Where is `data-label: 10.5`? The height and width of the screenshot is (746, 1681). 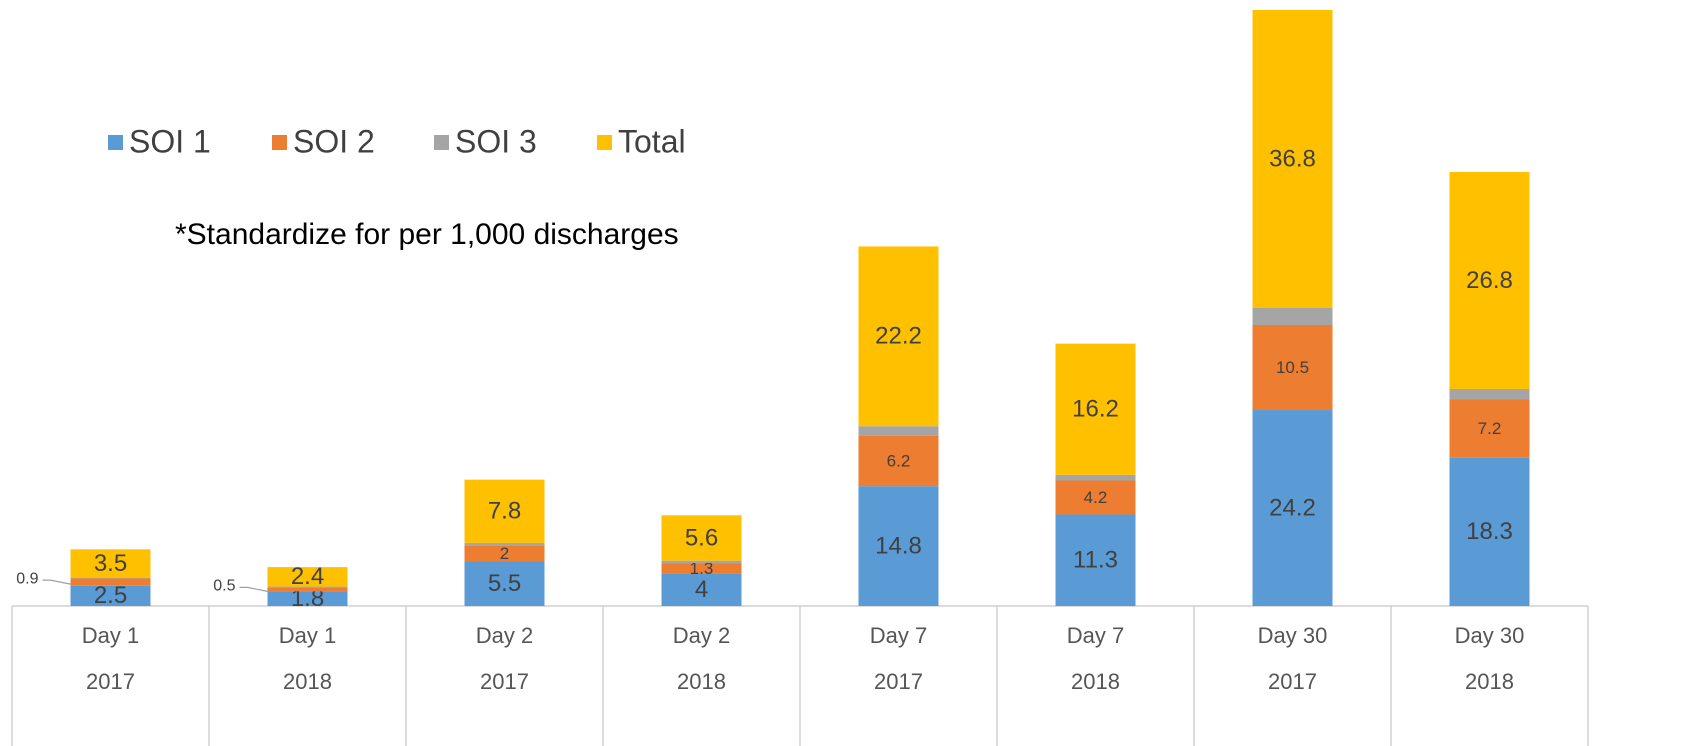 data-label: 10.5 is located at coordinates (1292, 367).